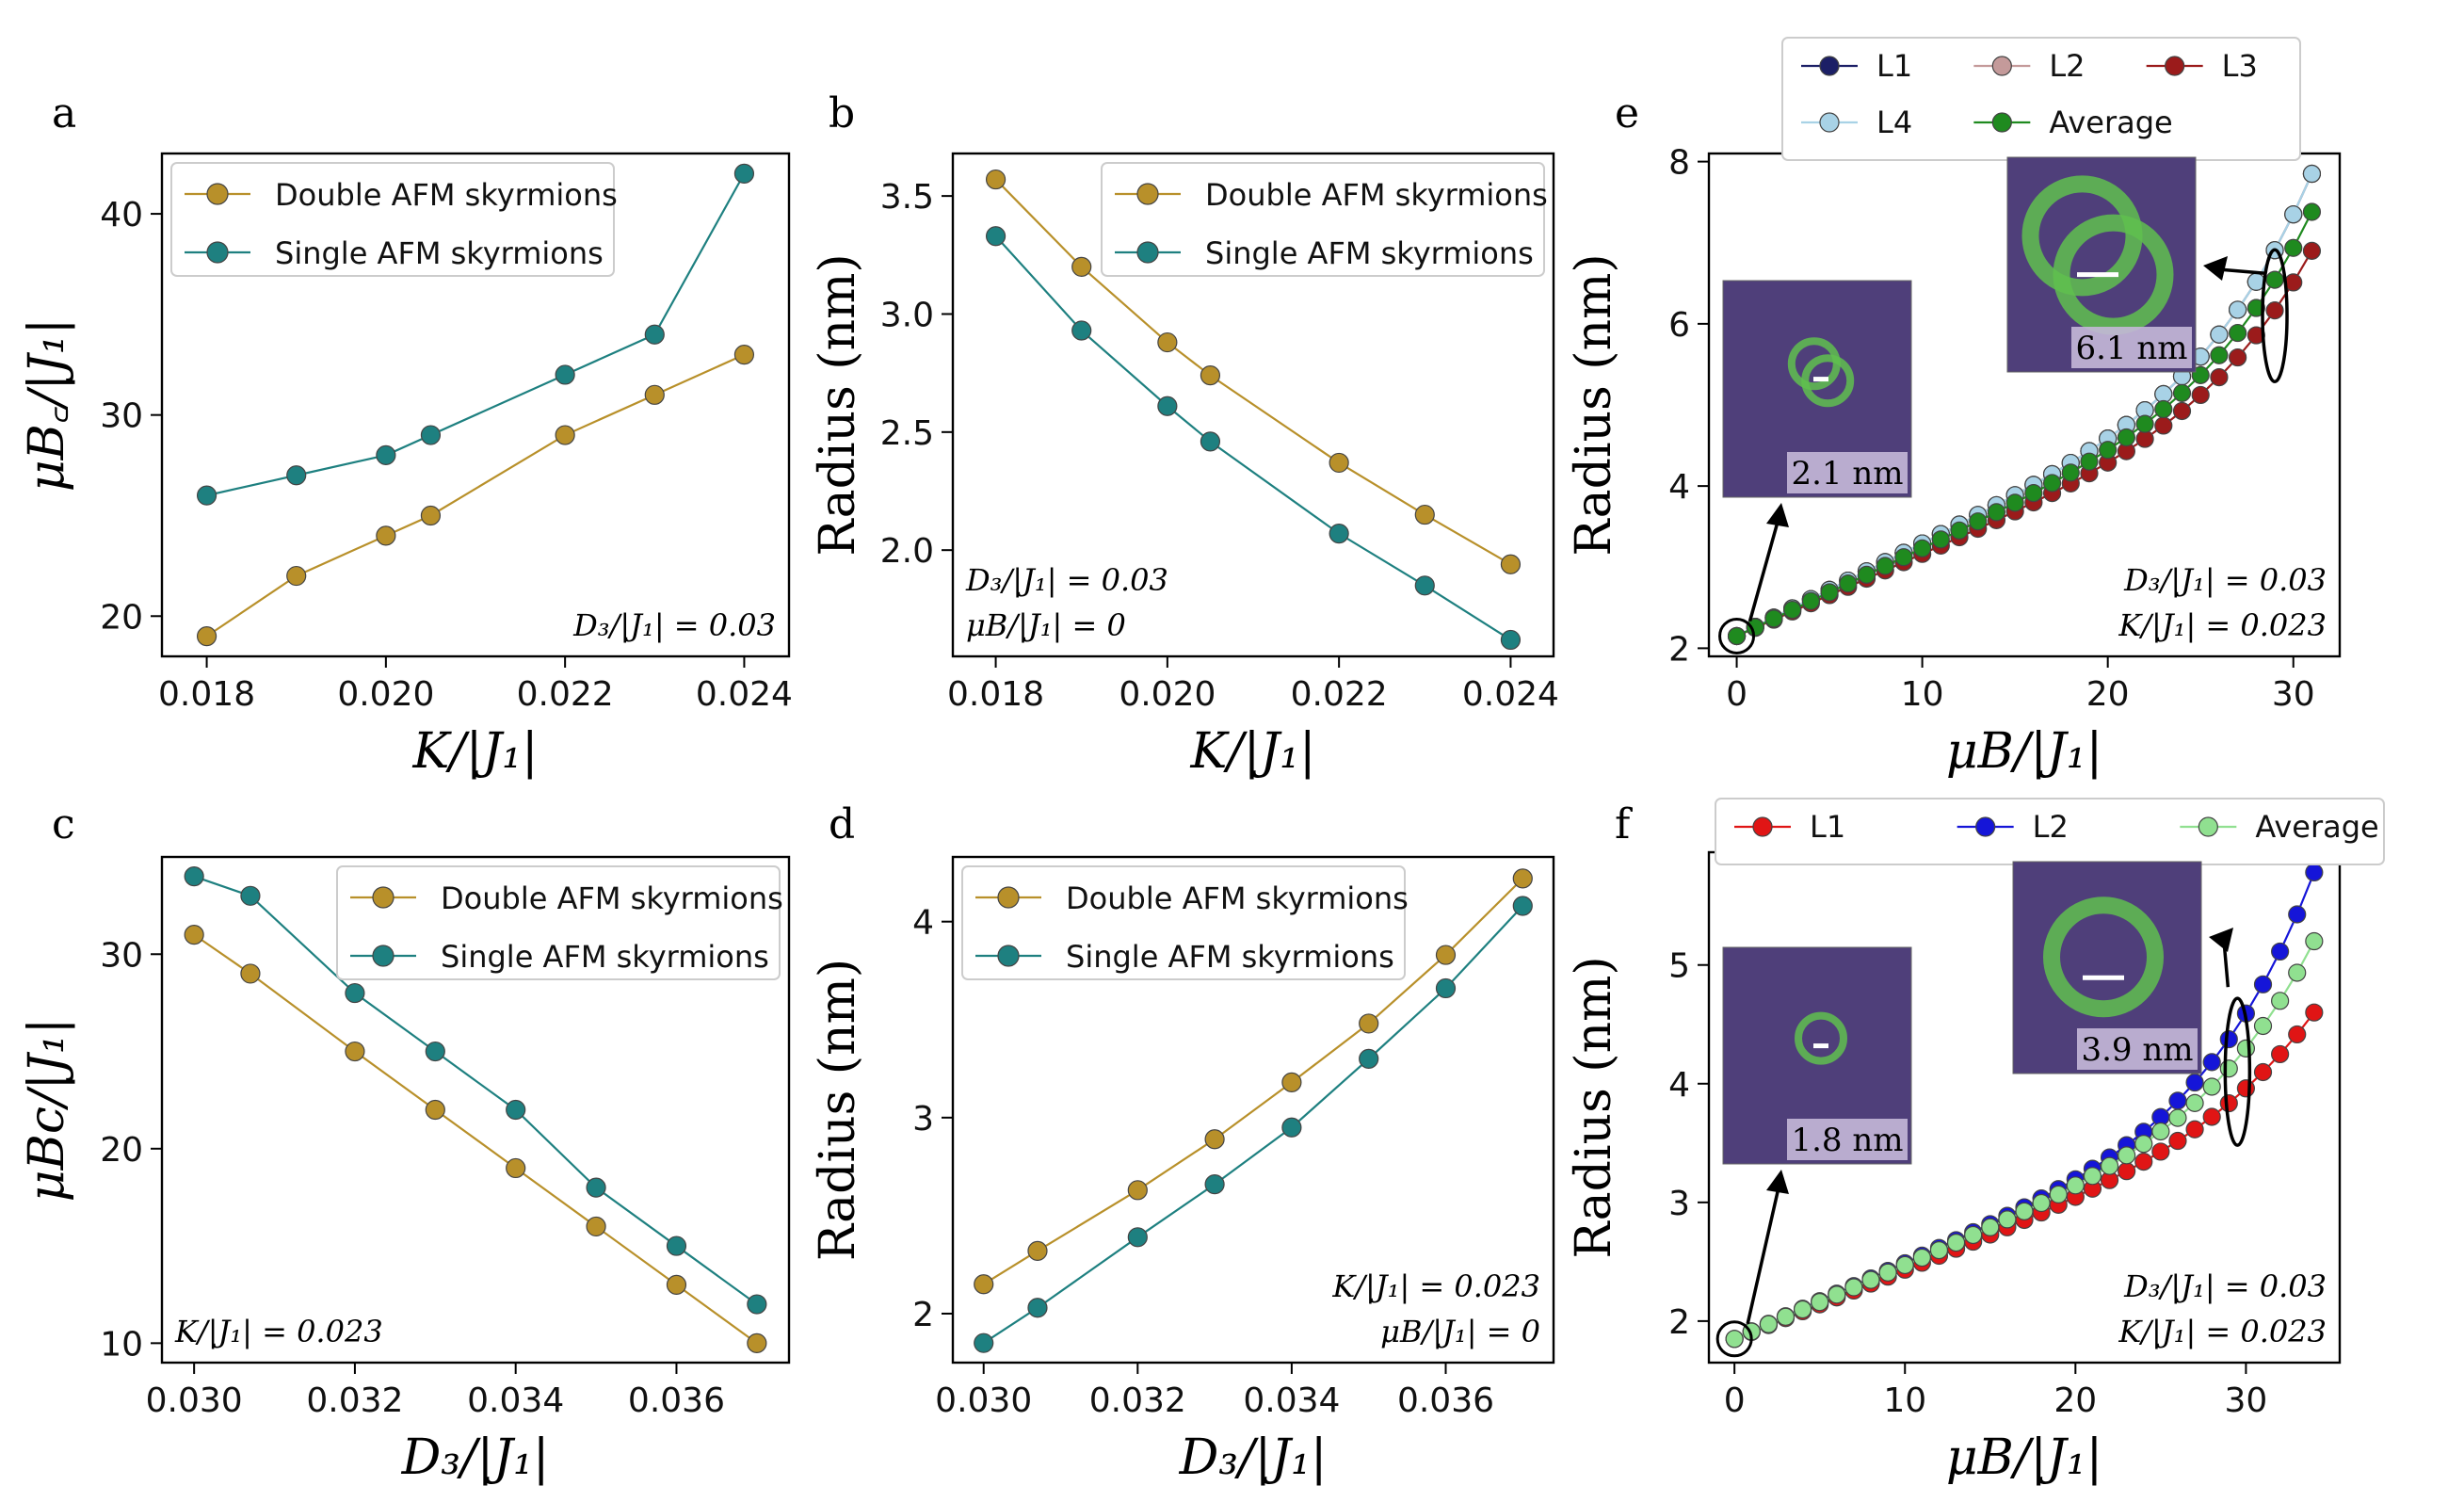 The image size is (2464, 1502). Describe the element at coordinates (1510, 694) in the screenshot. I see `x-tick-label: 0.024` at that location.